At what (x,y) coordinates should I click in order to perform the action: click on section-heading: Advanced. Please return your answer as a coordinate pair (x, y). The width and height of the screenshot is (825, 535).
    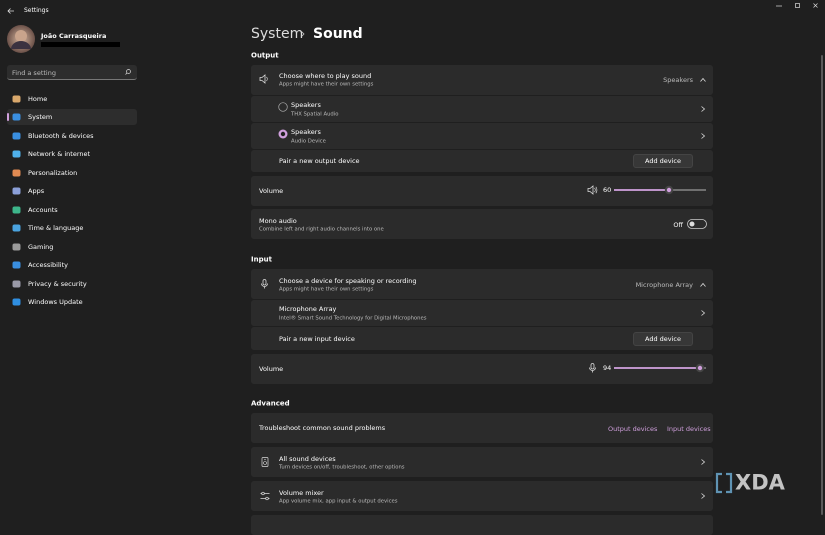
    Looking at the image, I should click on (270, 403).